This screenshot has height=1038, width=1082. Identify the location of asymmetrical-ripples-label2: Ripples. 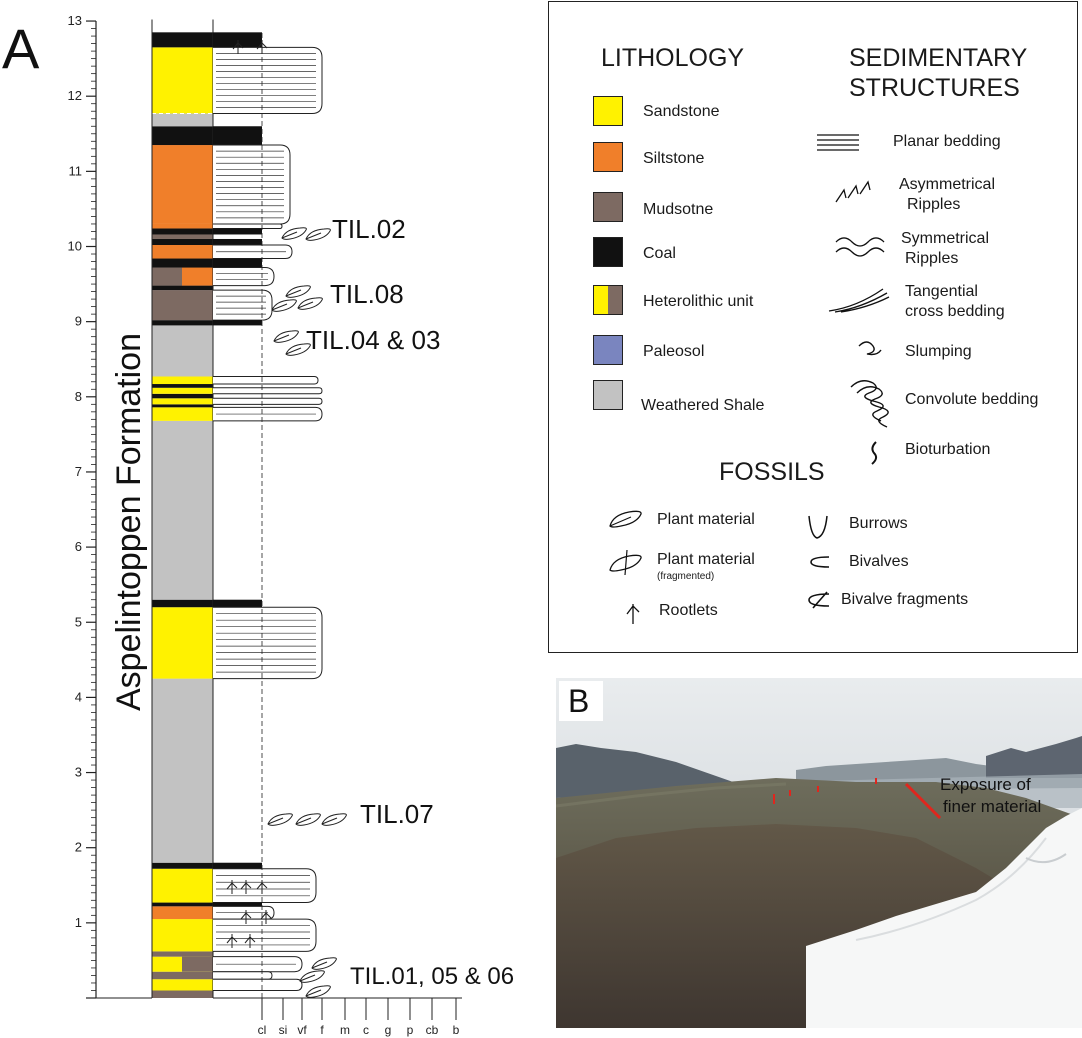
(934, 204).